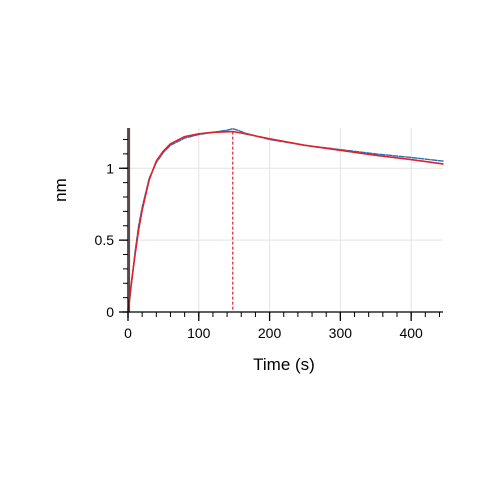 This screenshot has height=500, width=500. What do you see at coordinates (270, 333) in the screenshot?
I see `x-tick-label-2: 200` at bounding box center [270, 333].